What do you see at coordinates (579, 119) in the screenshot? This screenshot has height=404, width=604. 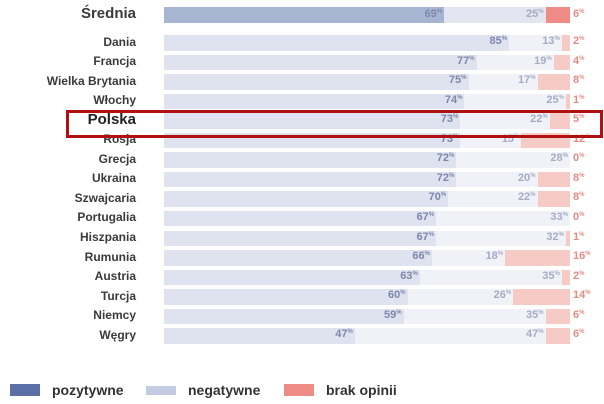 I see `no-opinion-value: 5%` at bounding box center [579, 119].